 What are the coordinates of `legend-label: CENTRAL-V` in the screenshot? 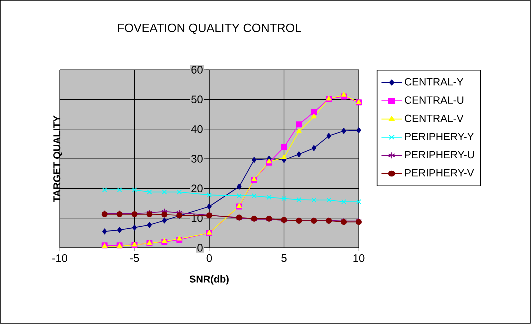 It's located at (434, 118).